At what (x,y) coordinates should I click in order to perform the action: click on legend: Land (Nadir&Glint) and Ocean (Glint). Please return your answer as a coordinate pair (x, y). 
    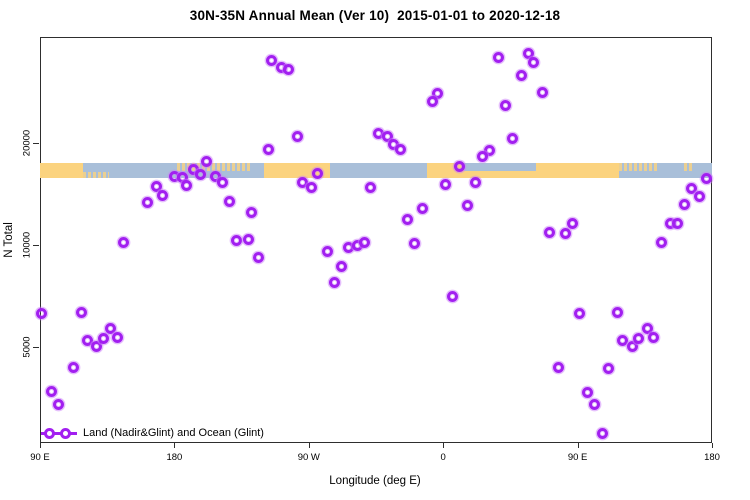
    Looking at the image, I should click on (152, 433).